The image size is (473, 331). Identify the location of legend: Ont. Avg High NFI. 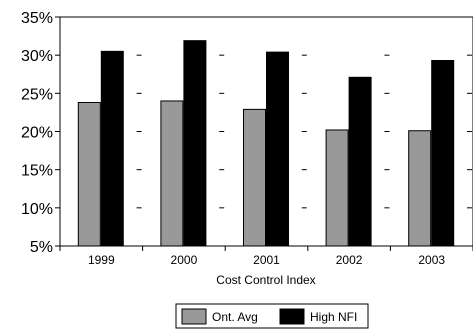
(272, 316).